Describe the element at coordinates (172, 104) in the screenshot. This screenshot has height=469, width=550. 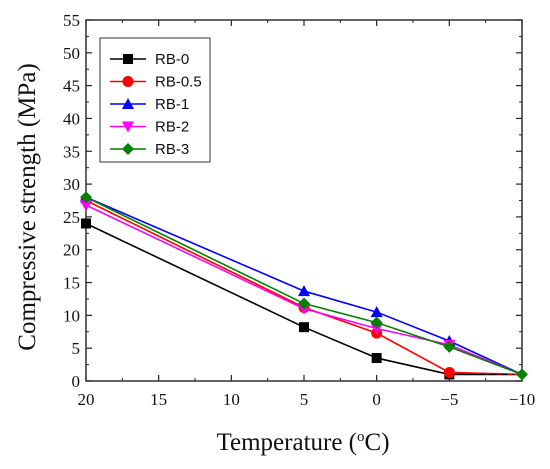
I see `legend-label-RB-1: RB-1` at that location.